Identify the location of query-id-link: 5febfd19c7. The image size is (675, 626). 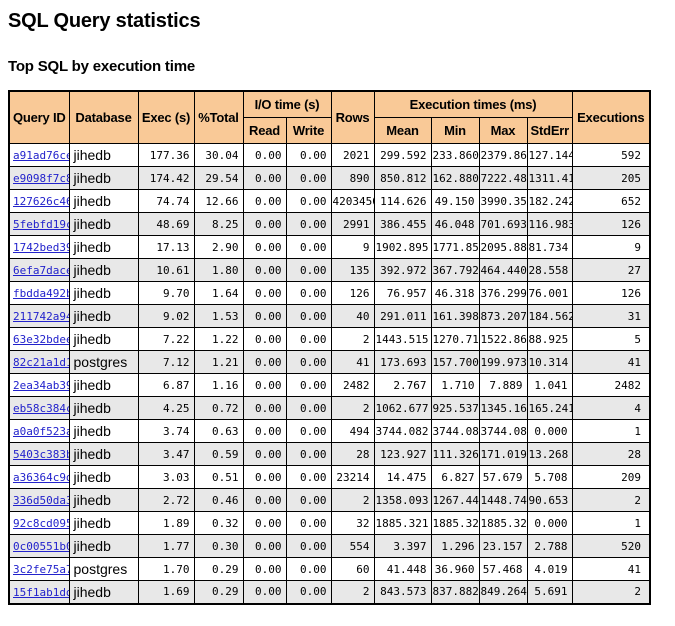
(40, 224).